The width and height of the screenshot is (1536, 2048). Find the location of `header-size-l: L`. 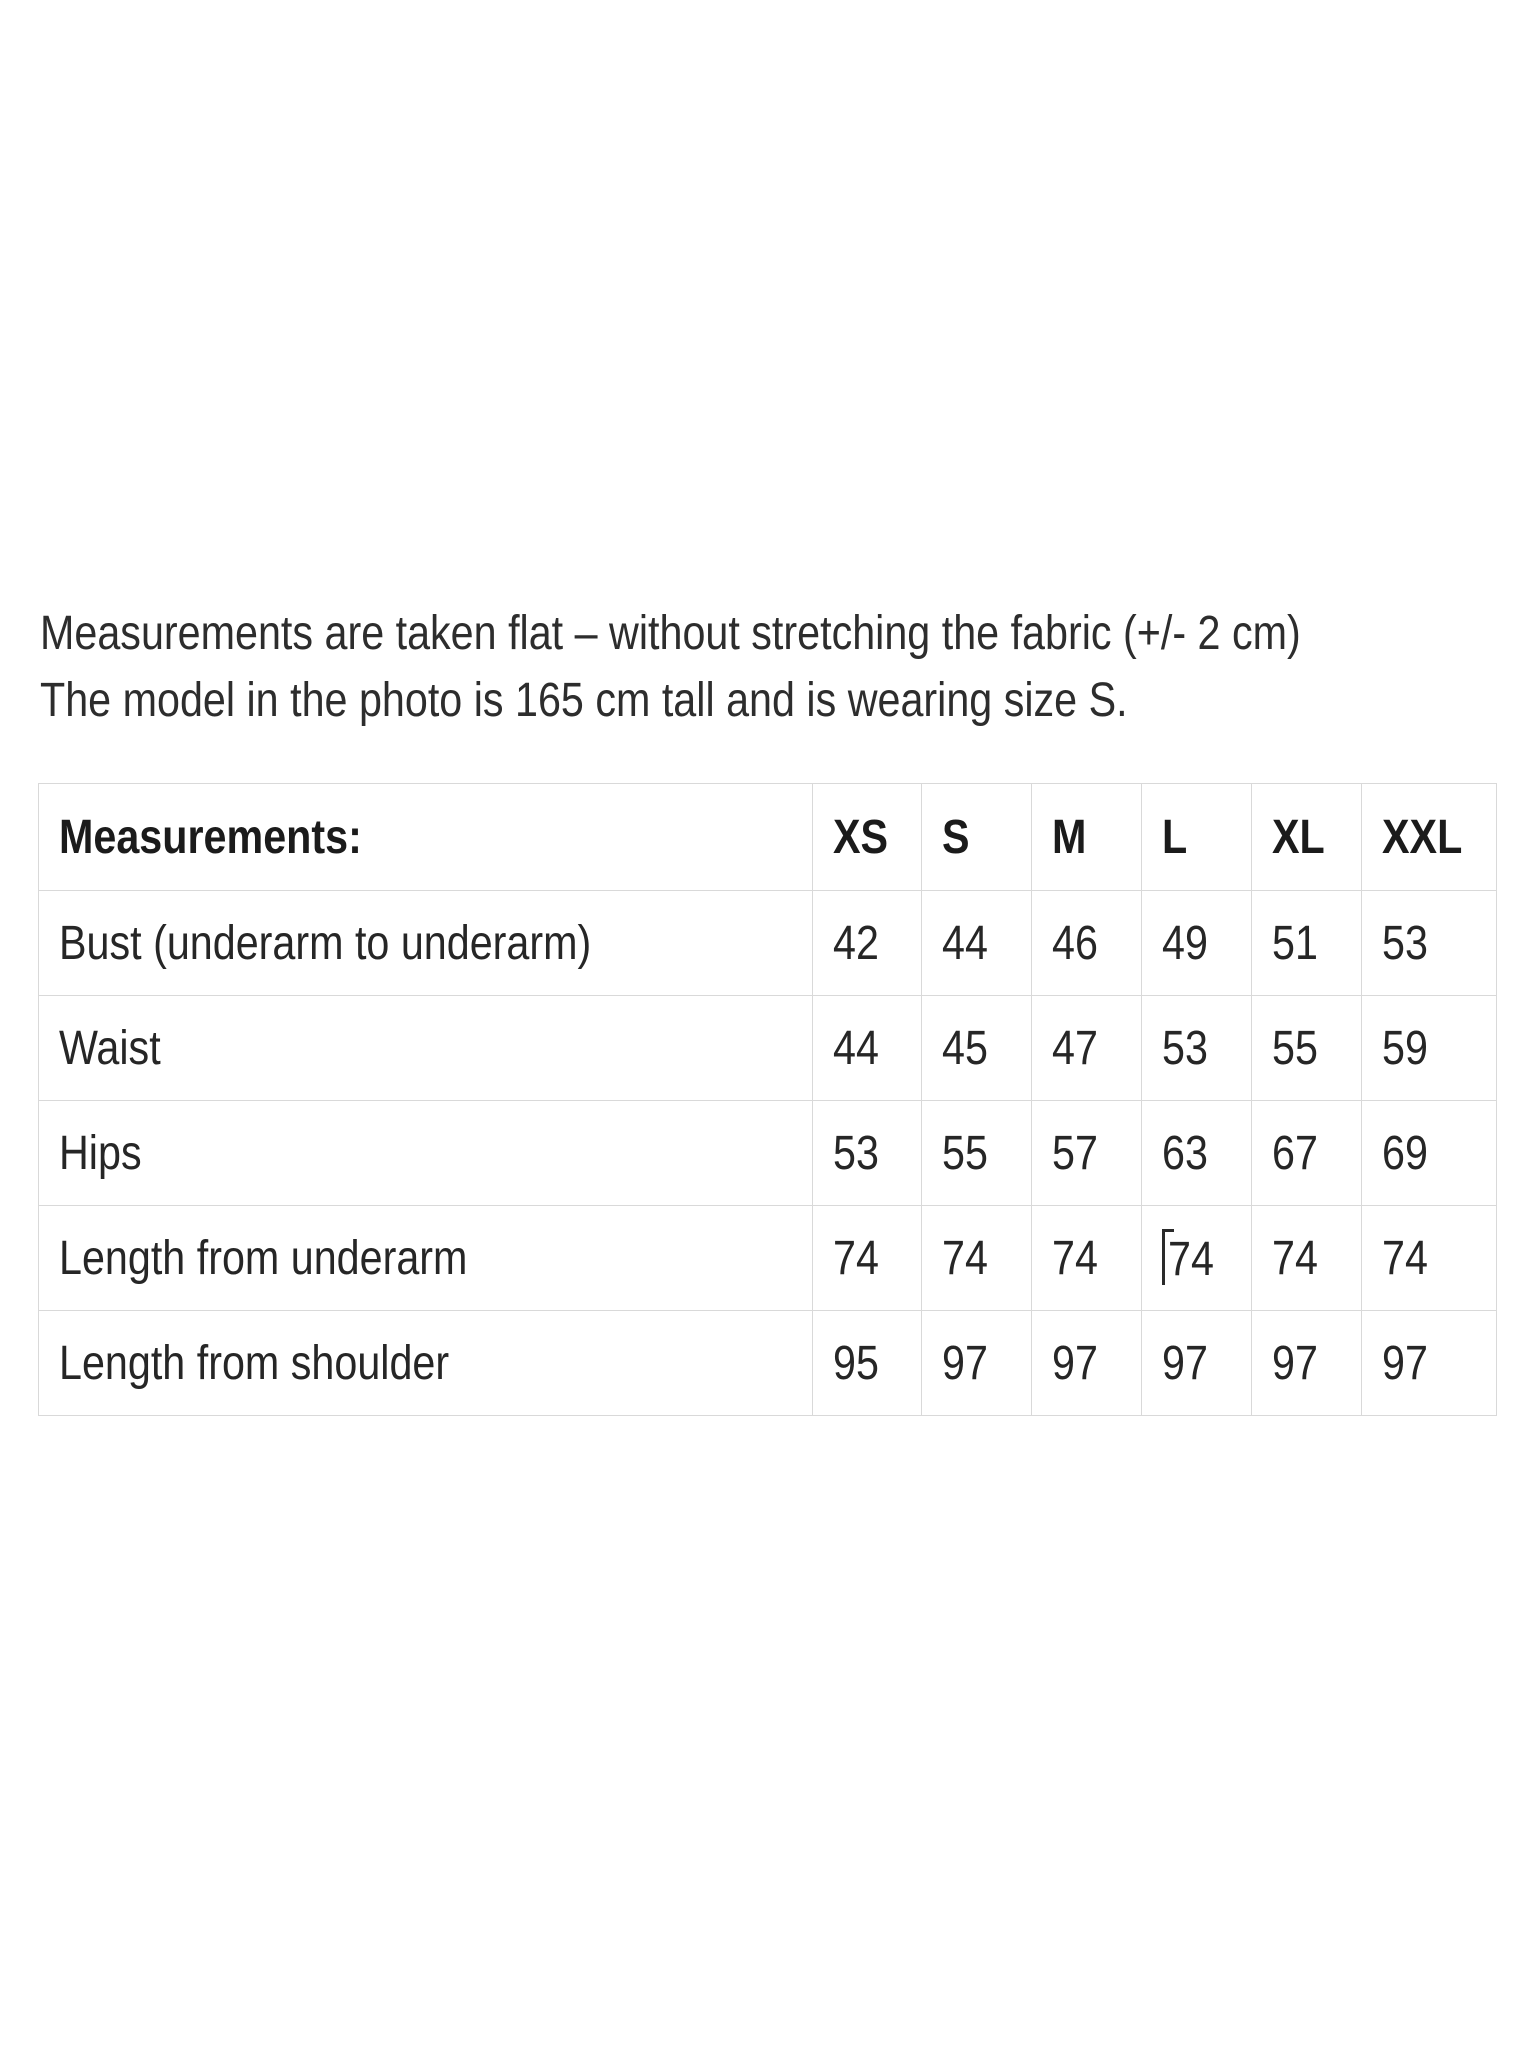

header-size-l: L is located at coordinates (1197, 837).